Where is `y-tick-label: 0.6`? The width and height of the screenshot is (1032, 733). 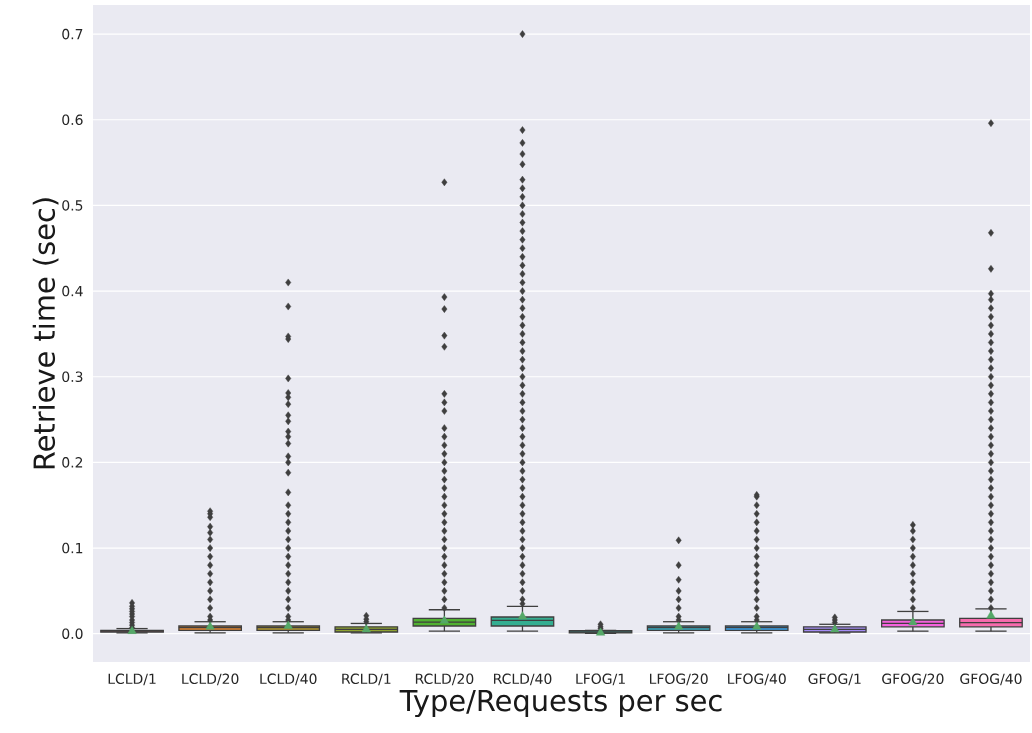 y-tick-label: 0.6 is located at coordinates (72, 120).